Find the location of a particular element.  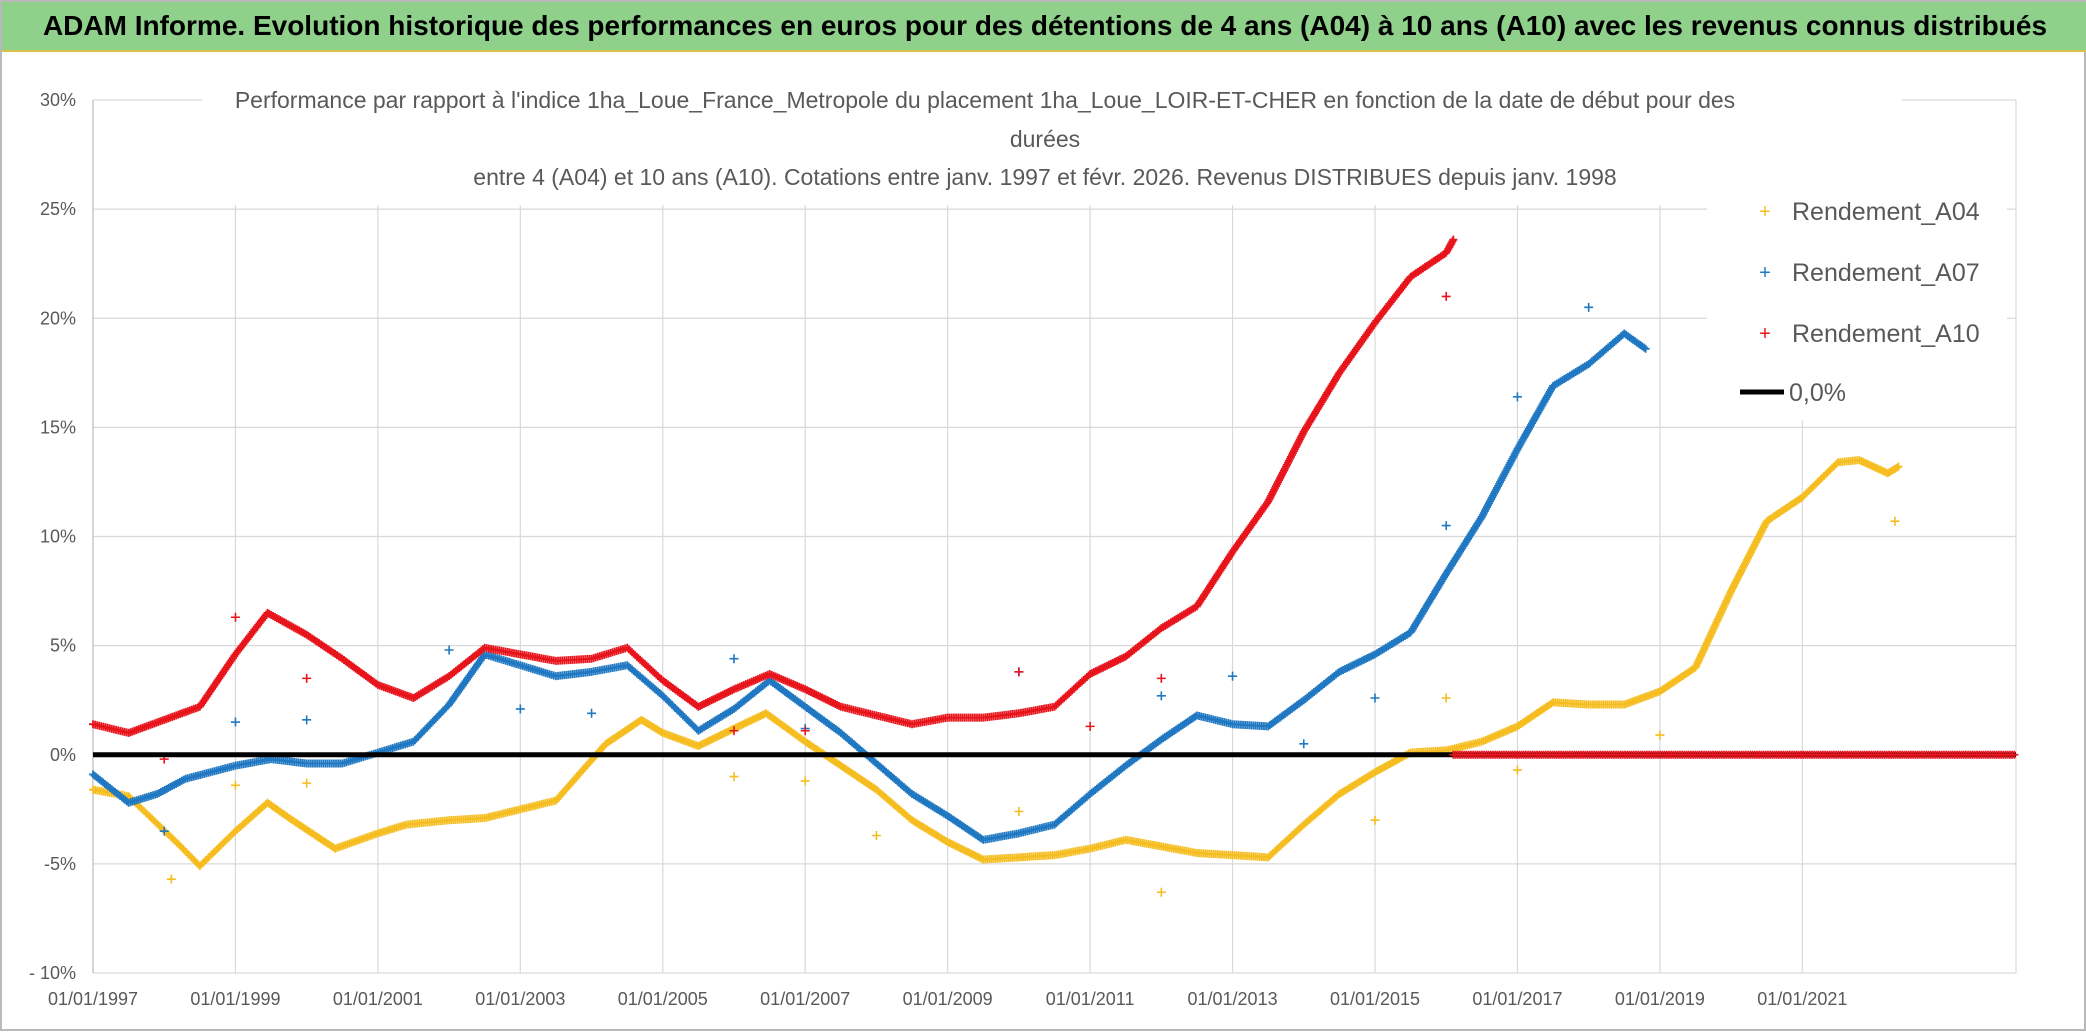

y-tick-label: 5% is located at coordinates (63, 646).